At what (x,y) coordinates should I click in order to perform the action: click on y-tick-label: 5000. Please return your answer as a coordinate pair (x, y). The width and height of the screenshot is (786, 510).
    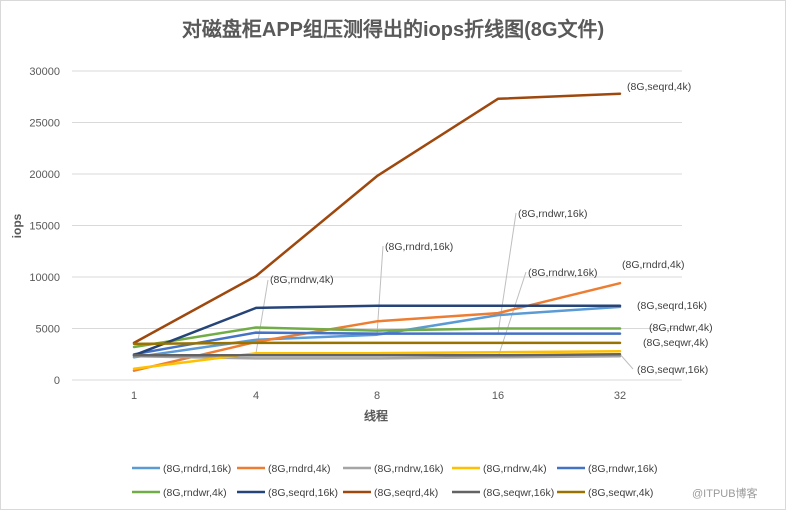
    Looking at the image, I should click on (48, 330).